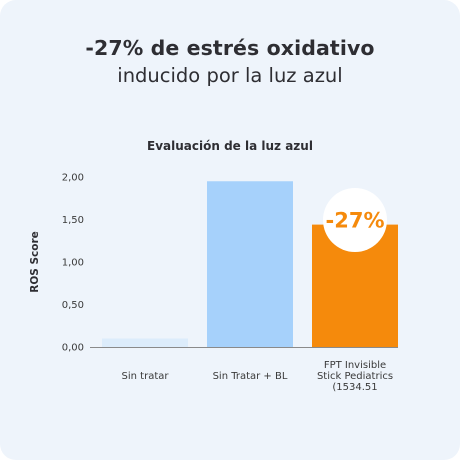 Image resolution: width=460 pixels, height=460 pixels. Describe the element at coordinates (73, 305) in the screenshot. I see `y-tick-label: 0,50` at that location.